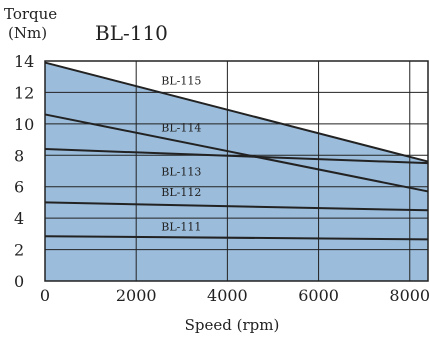 The height and width of the screenshot is (338, 430). I want to click on x-tick-label-6000: 6000, so click(318, 295).